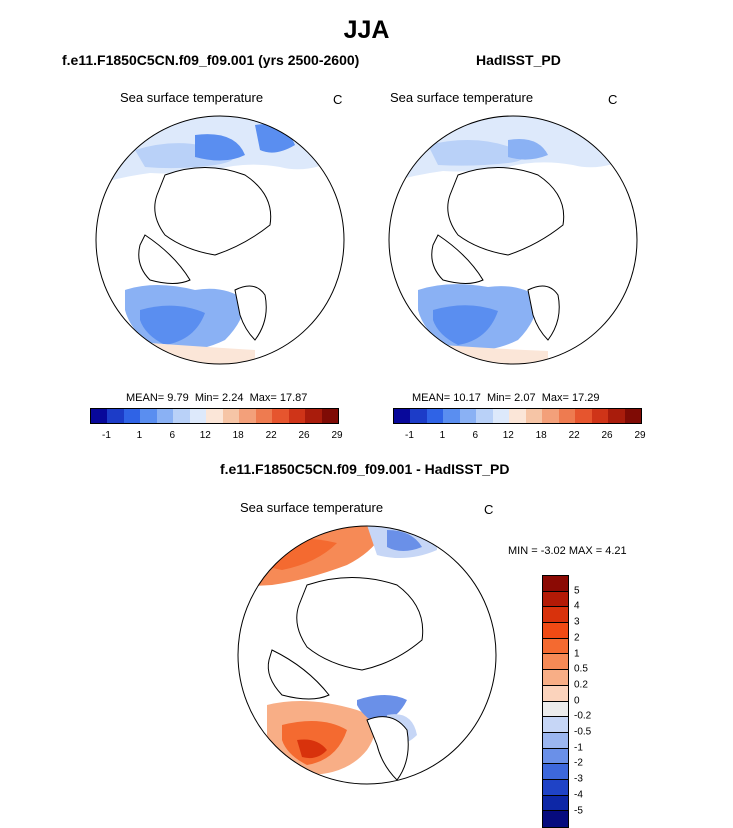 Image resolution: width=733 pixels, height=828 pixels. I want to click on left-polar-map, so click(220, 240).